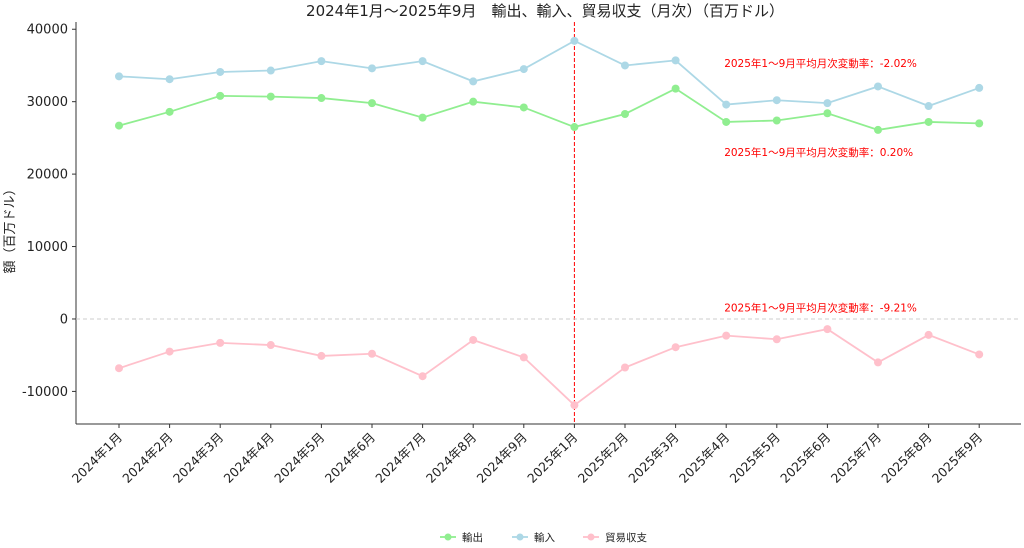 This screenshot has width=1024, height=548. I want to click on x-tick-label: 2025年6月, so click(805, 458).